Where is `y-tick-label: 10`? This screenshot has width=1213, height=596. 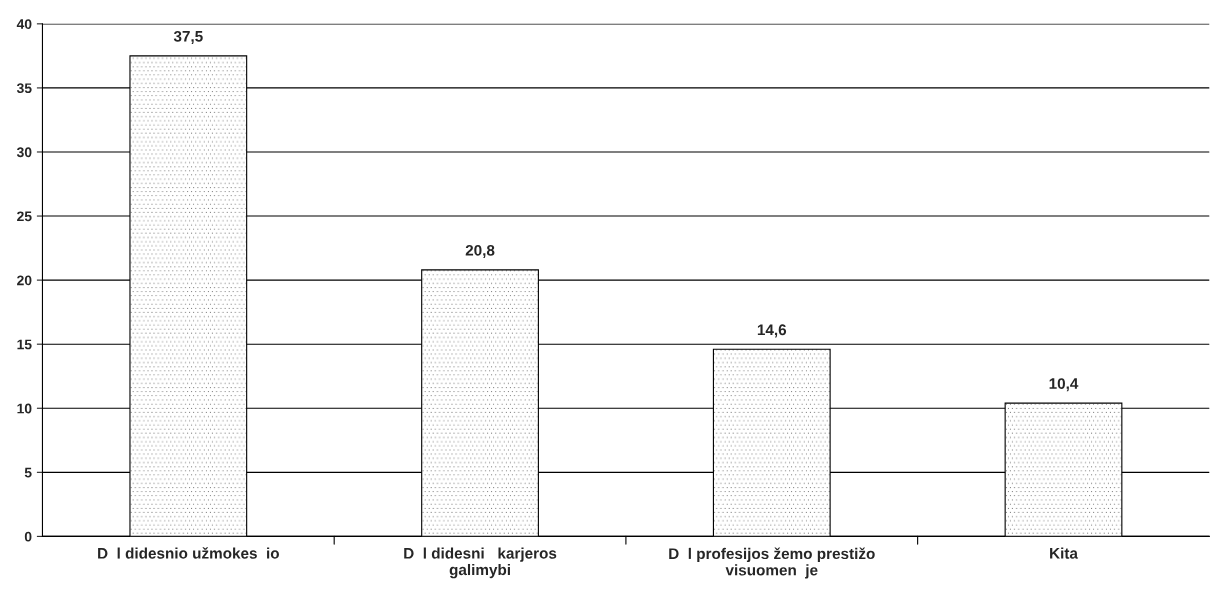
y-tick-label: 10 is located at coordinates (24, 408).